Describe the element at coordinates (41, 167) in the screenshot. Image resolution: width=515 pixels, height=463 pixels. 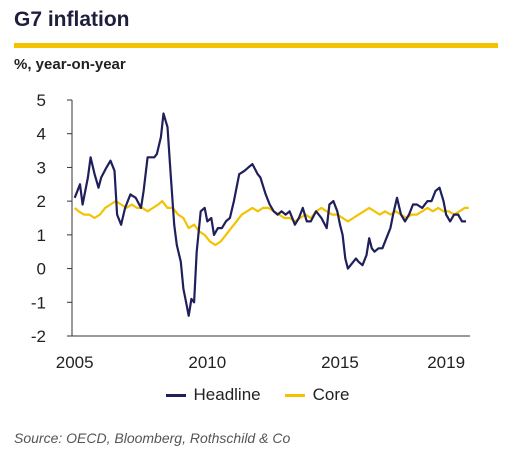
I see `y-tick-label: 3` at that location.